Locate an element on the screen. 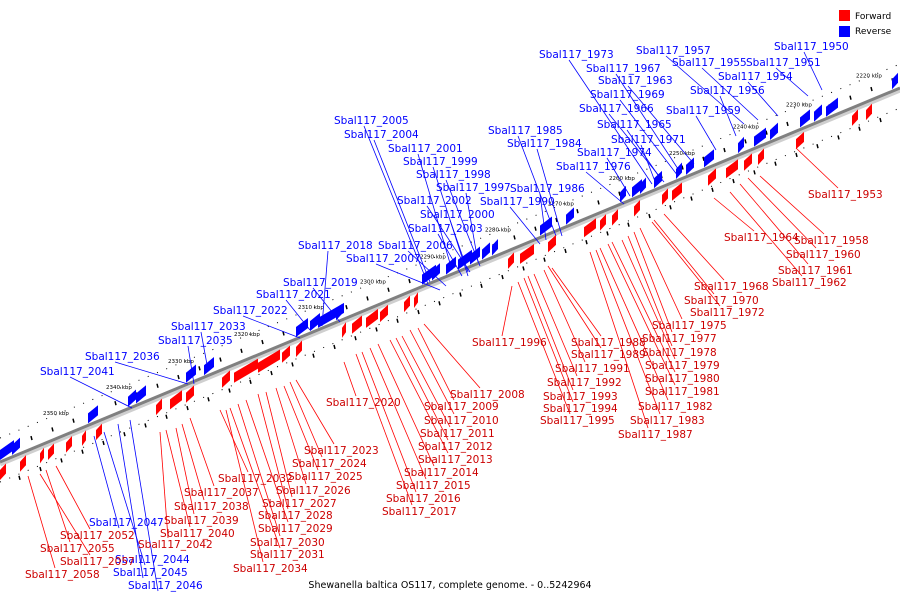  axis-tick-label: 2230 kbp is located at coordinates (799, 105).